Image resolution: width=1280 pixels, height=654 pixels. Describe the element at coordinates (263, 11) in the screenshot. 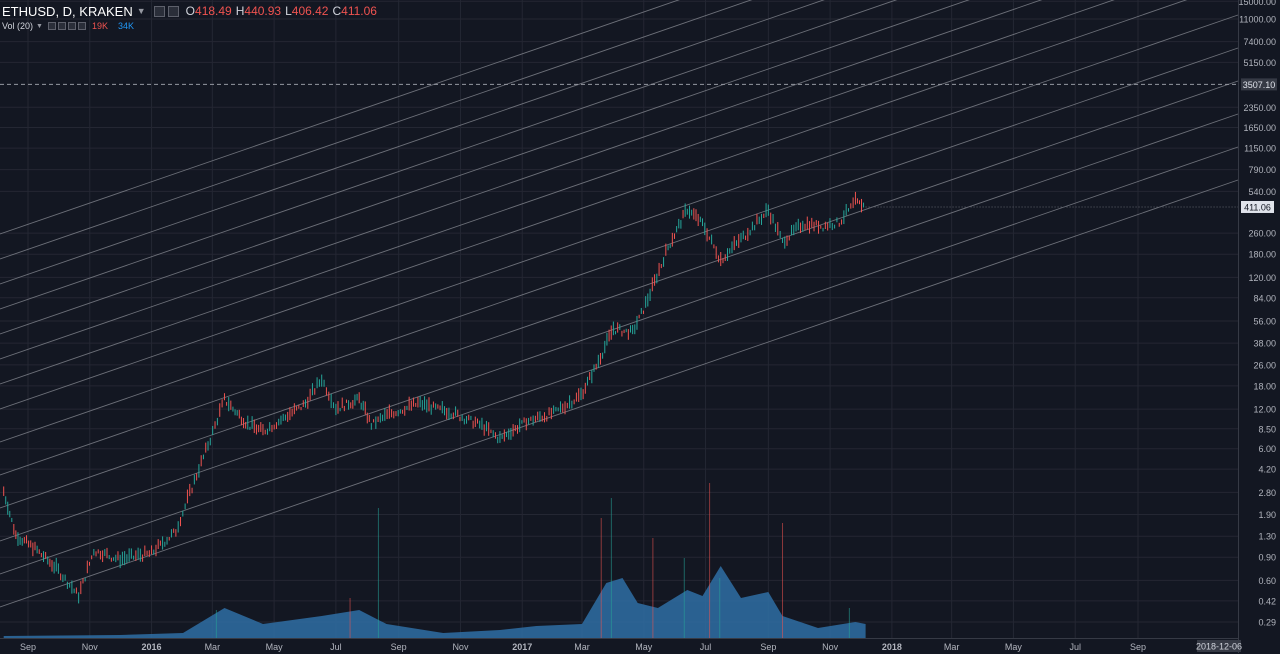

I see `high-value: 440.93` at that location.